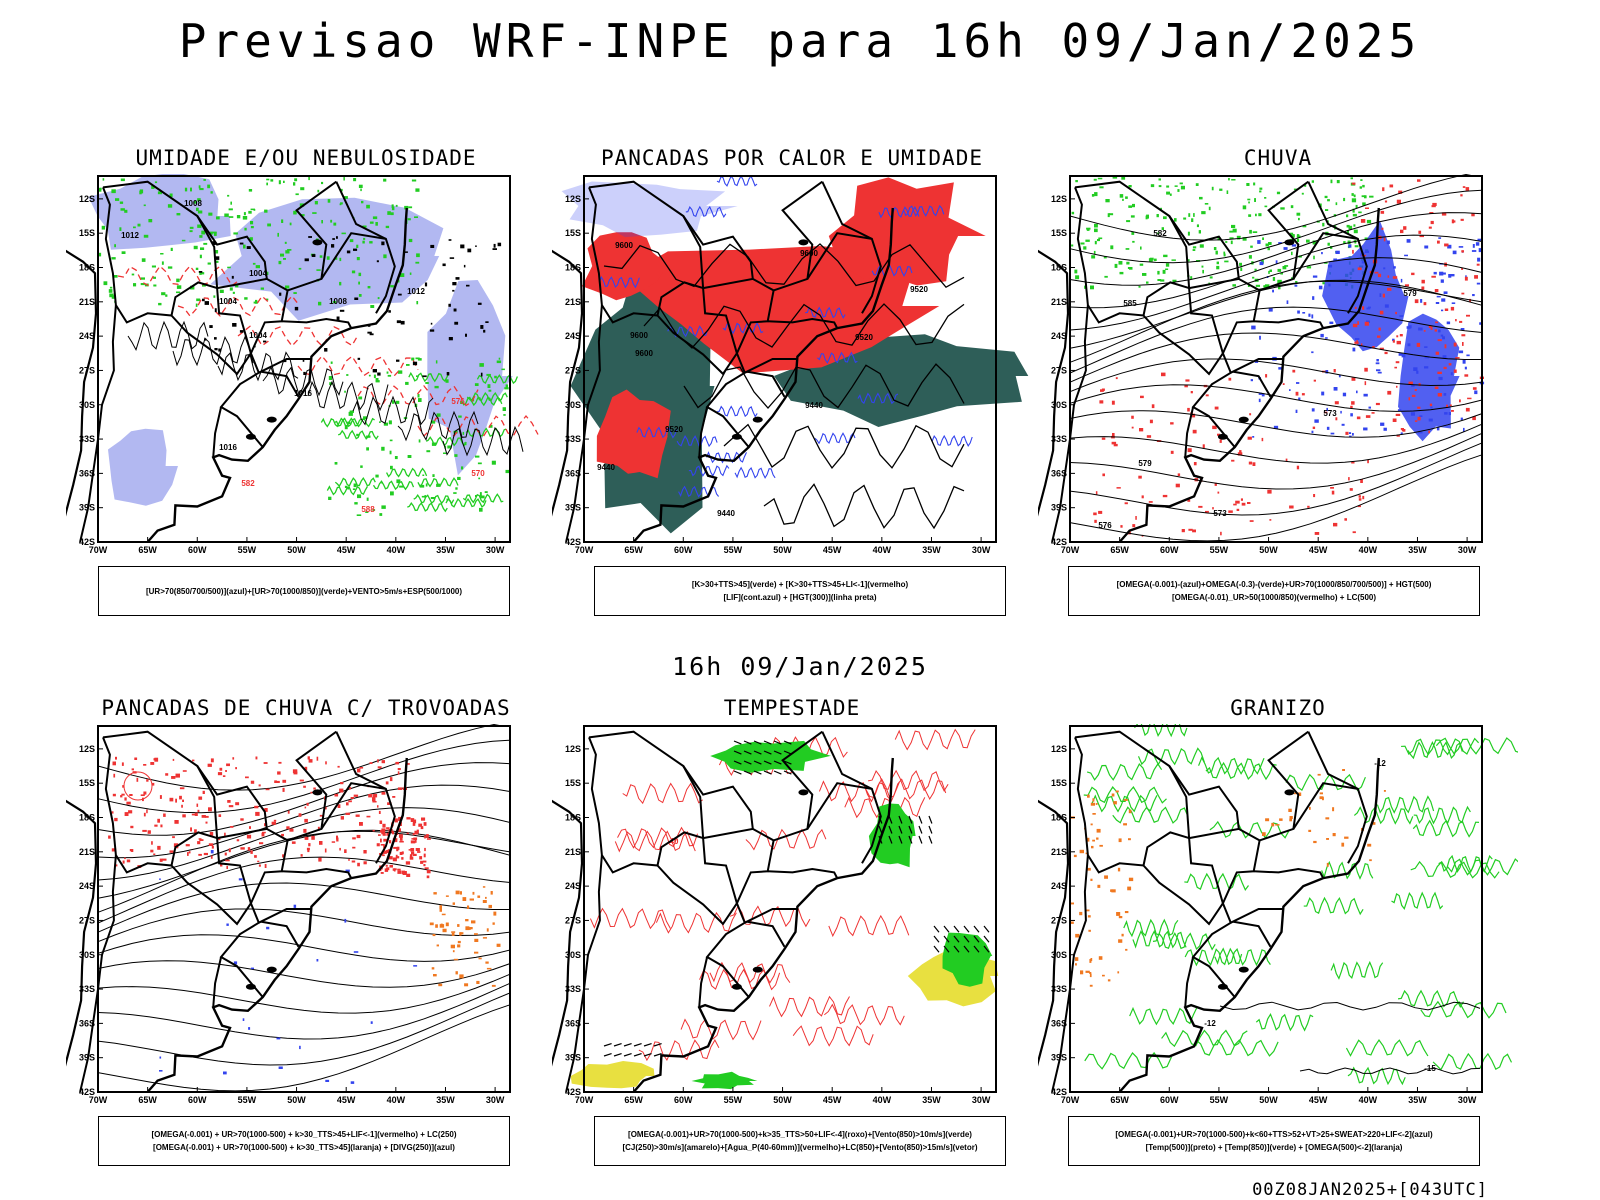  Describe the element at coordinates (306, 708) in the screenshot. I see `panel-title: PANCADAS DE CHUVA C/ TROVOADAS` at that location.